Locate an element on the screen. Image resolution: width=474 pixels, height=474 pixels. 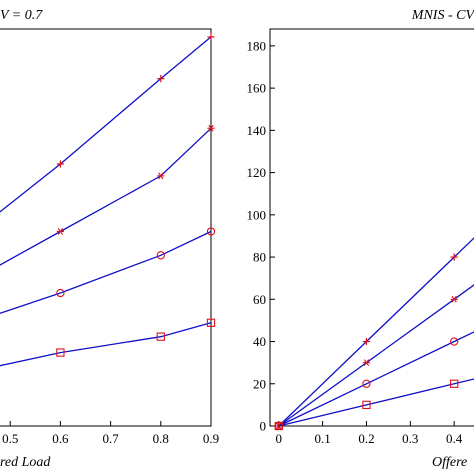
left-series-1-point-2-c is located at coordinates (161, 176).